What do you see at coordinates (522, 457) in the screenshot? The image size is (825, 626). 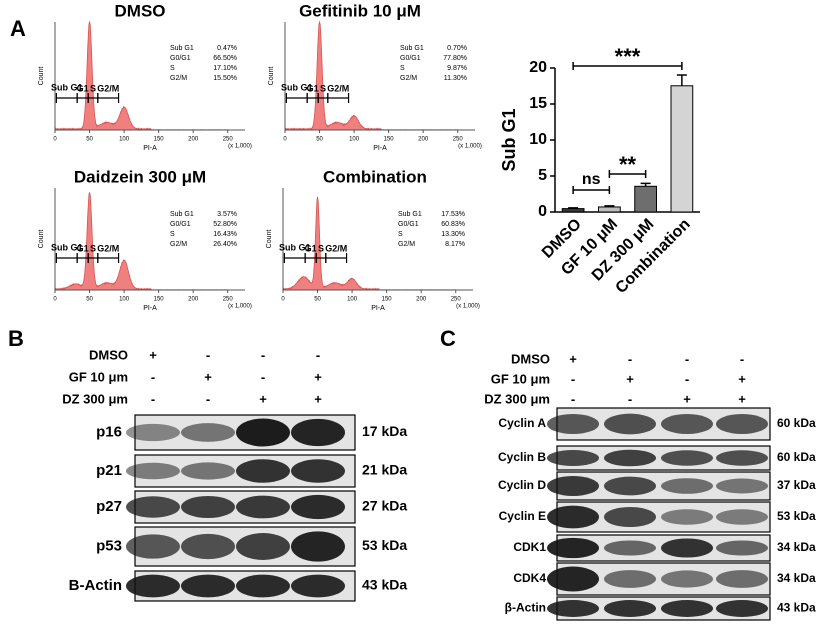 I see `protein-label: Cyclin B` at bounding box center [522, 457].